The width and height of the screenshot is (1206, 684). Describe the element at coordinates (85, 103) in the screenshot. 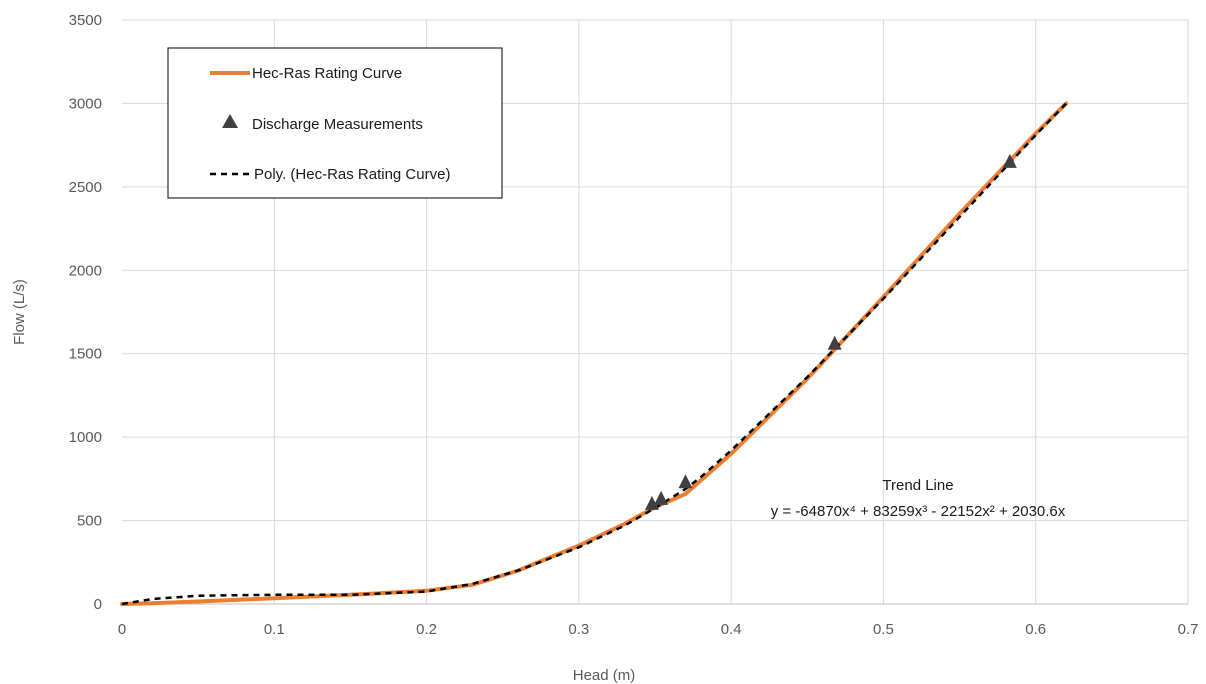

I see `y-tick-label: 3000` at that location.